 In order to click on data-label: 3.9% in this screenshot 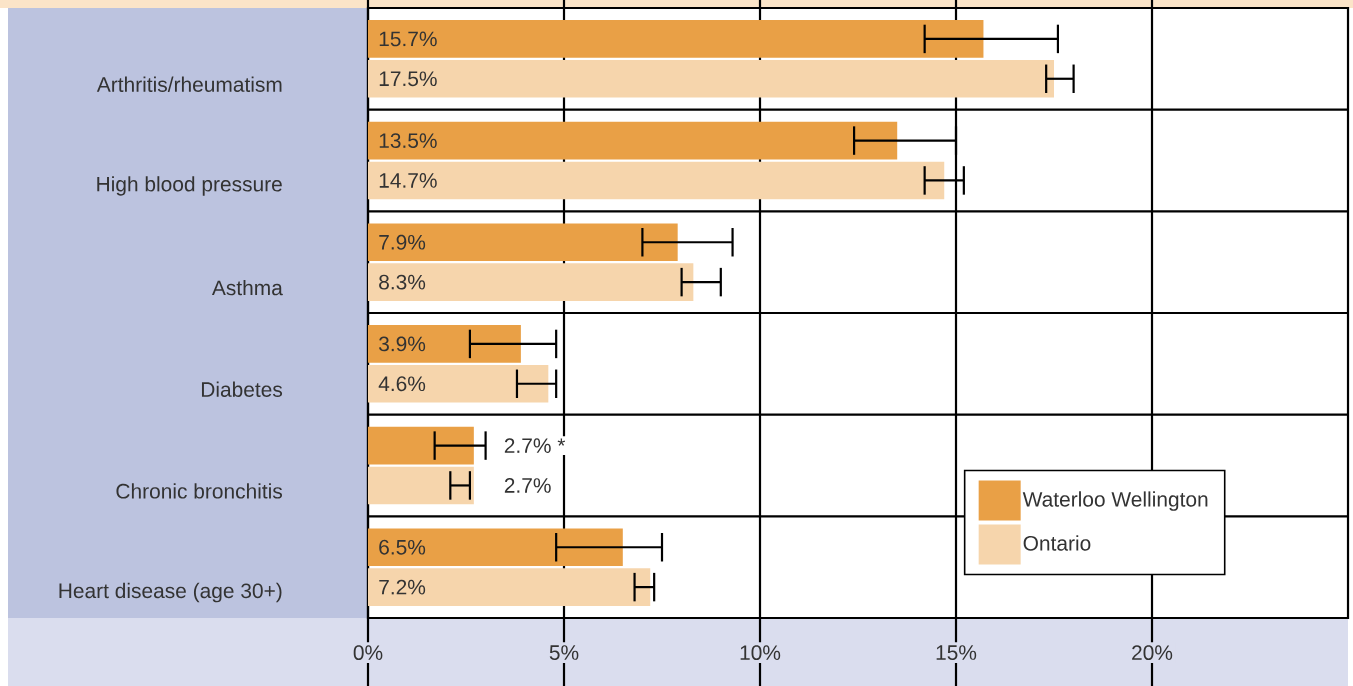, I will do `click(402, 344)`.